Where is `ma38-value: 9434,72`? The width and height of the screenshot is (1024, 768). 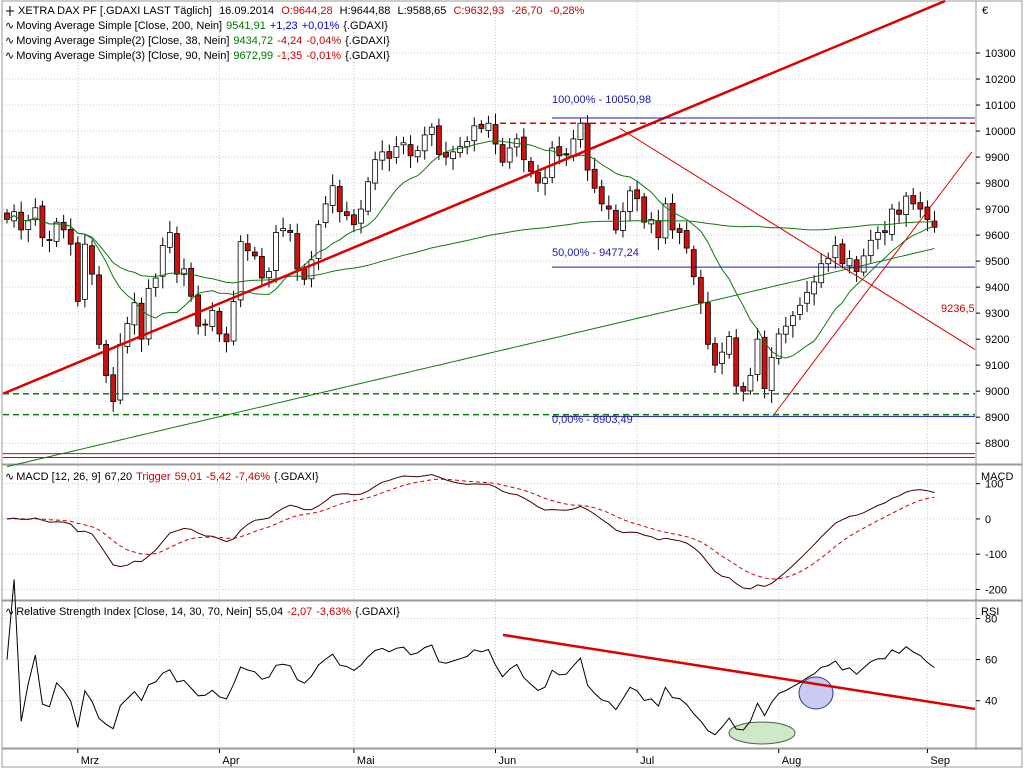
ma38-value: 9434,72 is located at coordinates (253, 41).